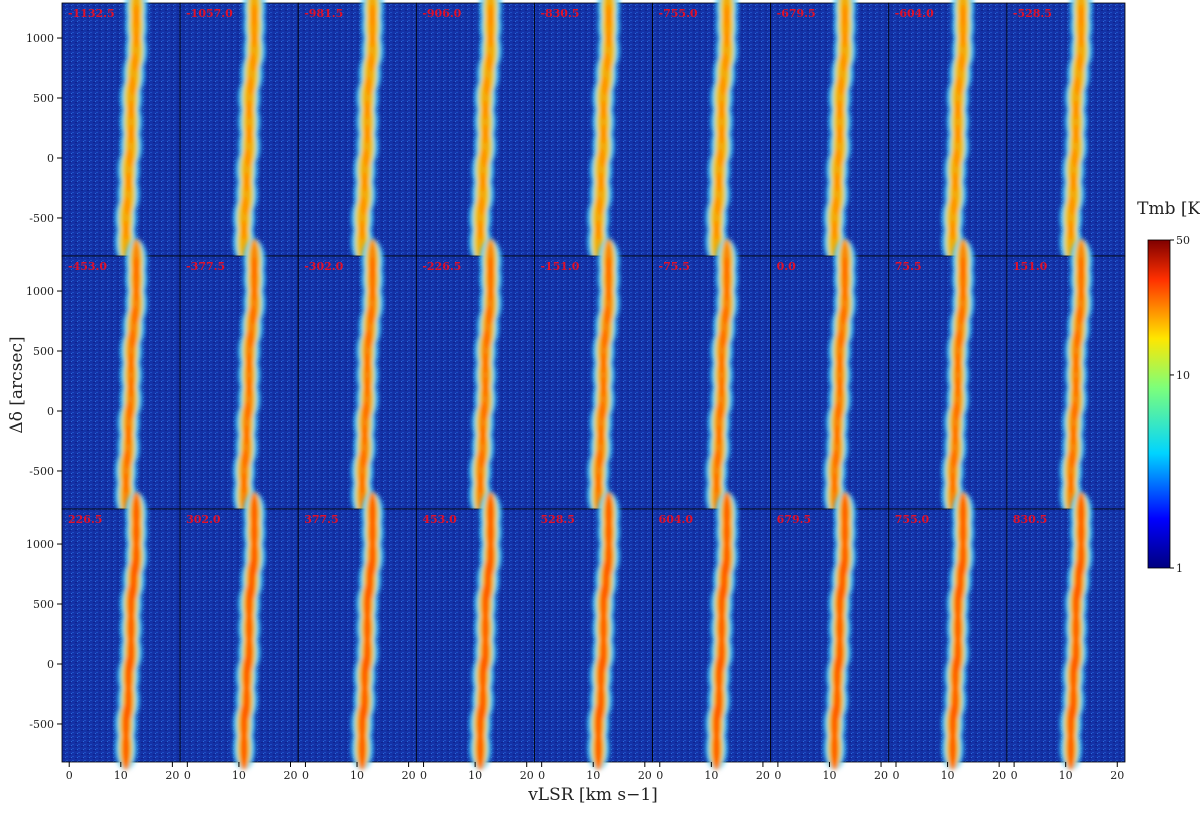  I want to click on panel-title: 75.5, so click(908, 266).